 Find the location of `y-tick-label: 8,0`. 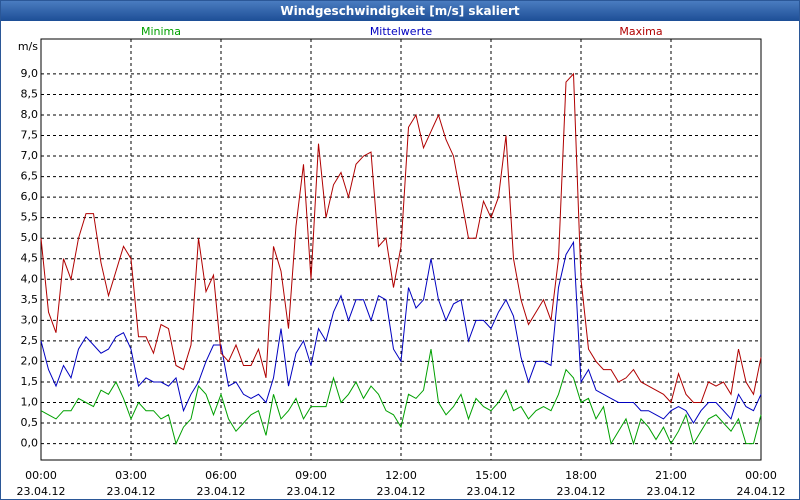

y-tick-label: 8,0 is located at coordinates (30, 114).